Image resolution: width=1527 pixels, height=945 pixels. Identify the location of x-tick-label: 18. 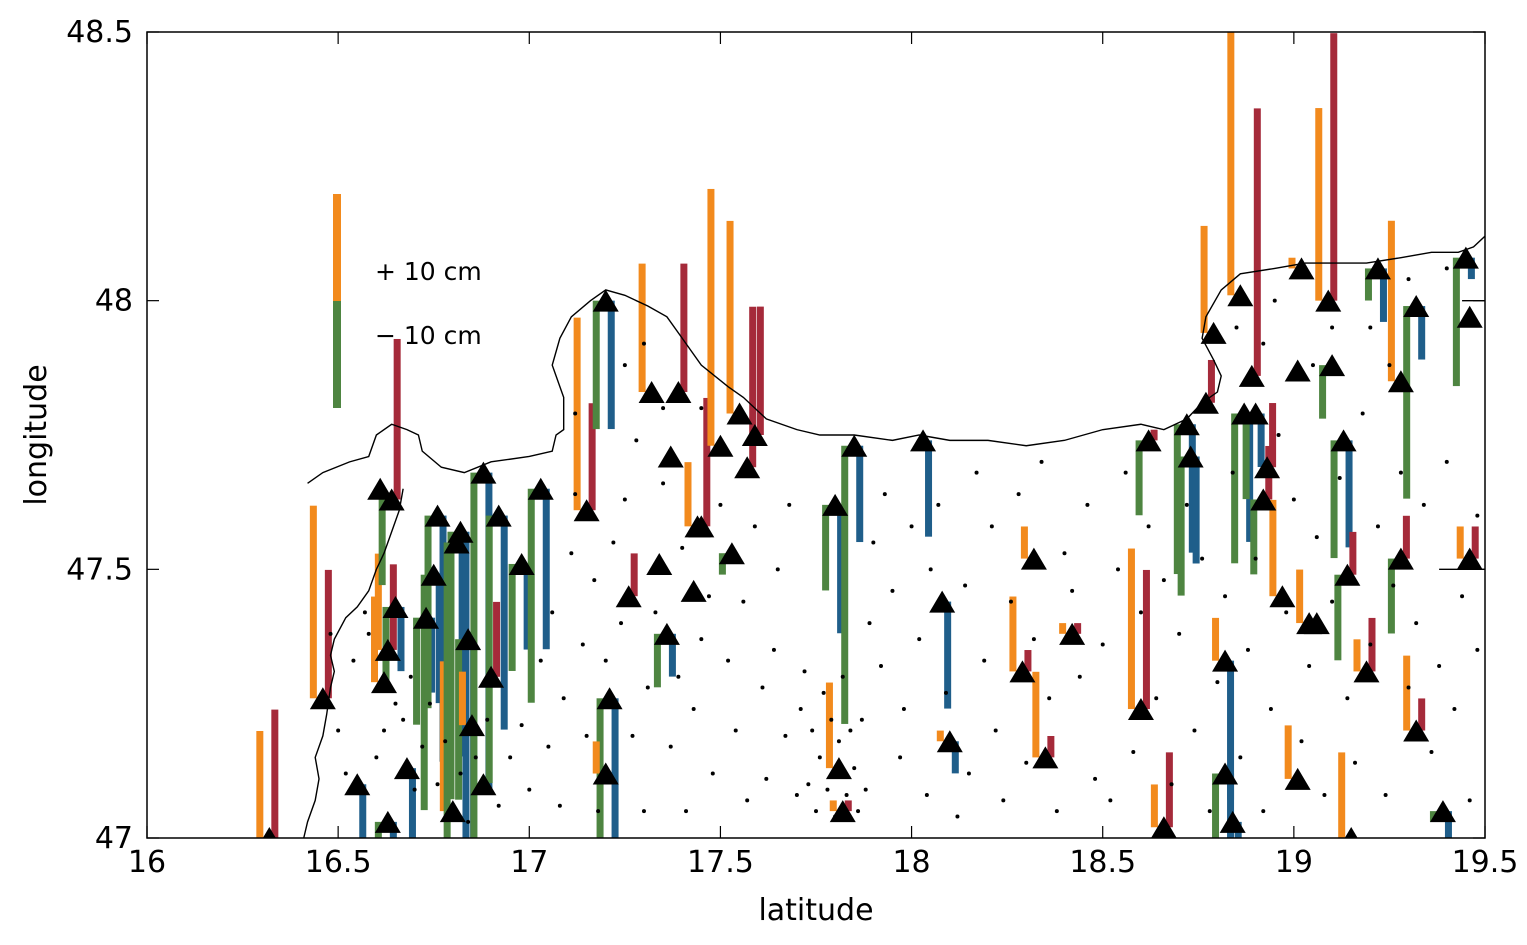
(911, 862).